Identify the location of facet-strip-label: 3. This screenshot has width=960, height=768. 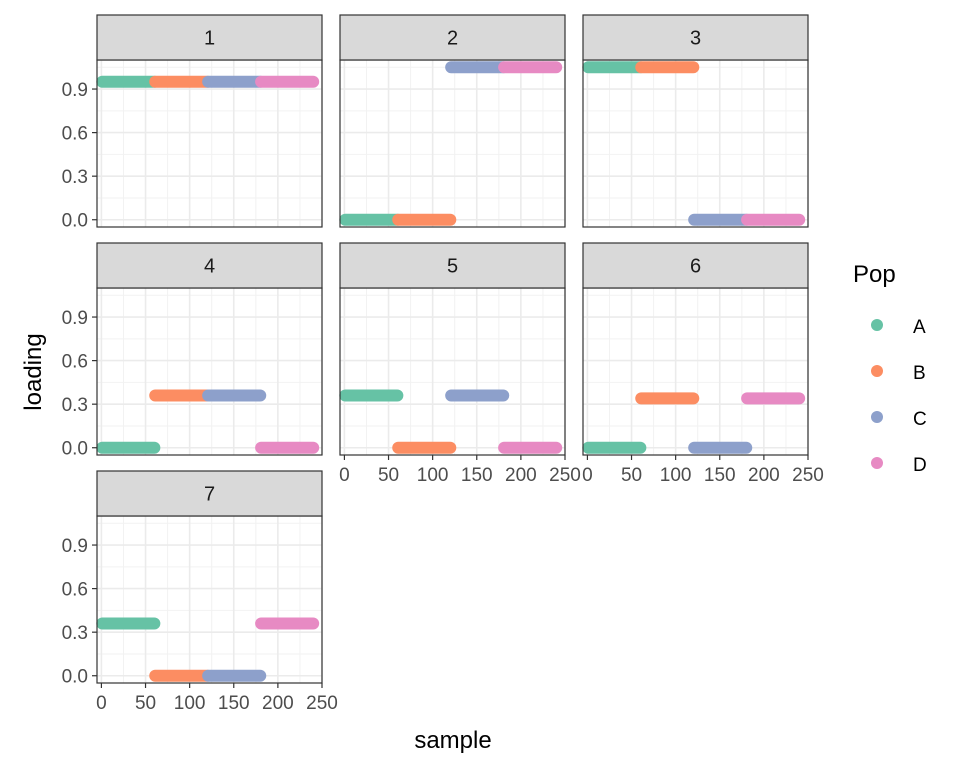
(695, 39).